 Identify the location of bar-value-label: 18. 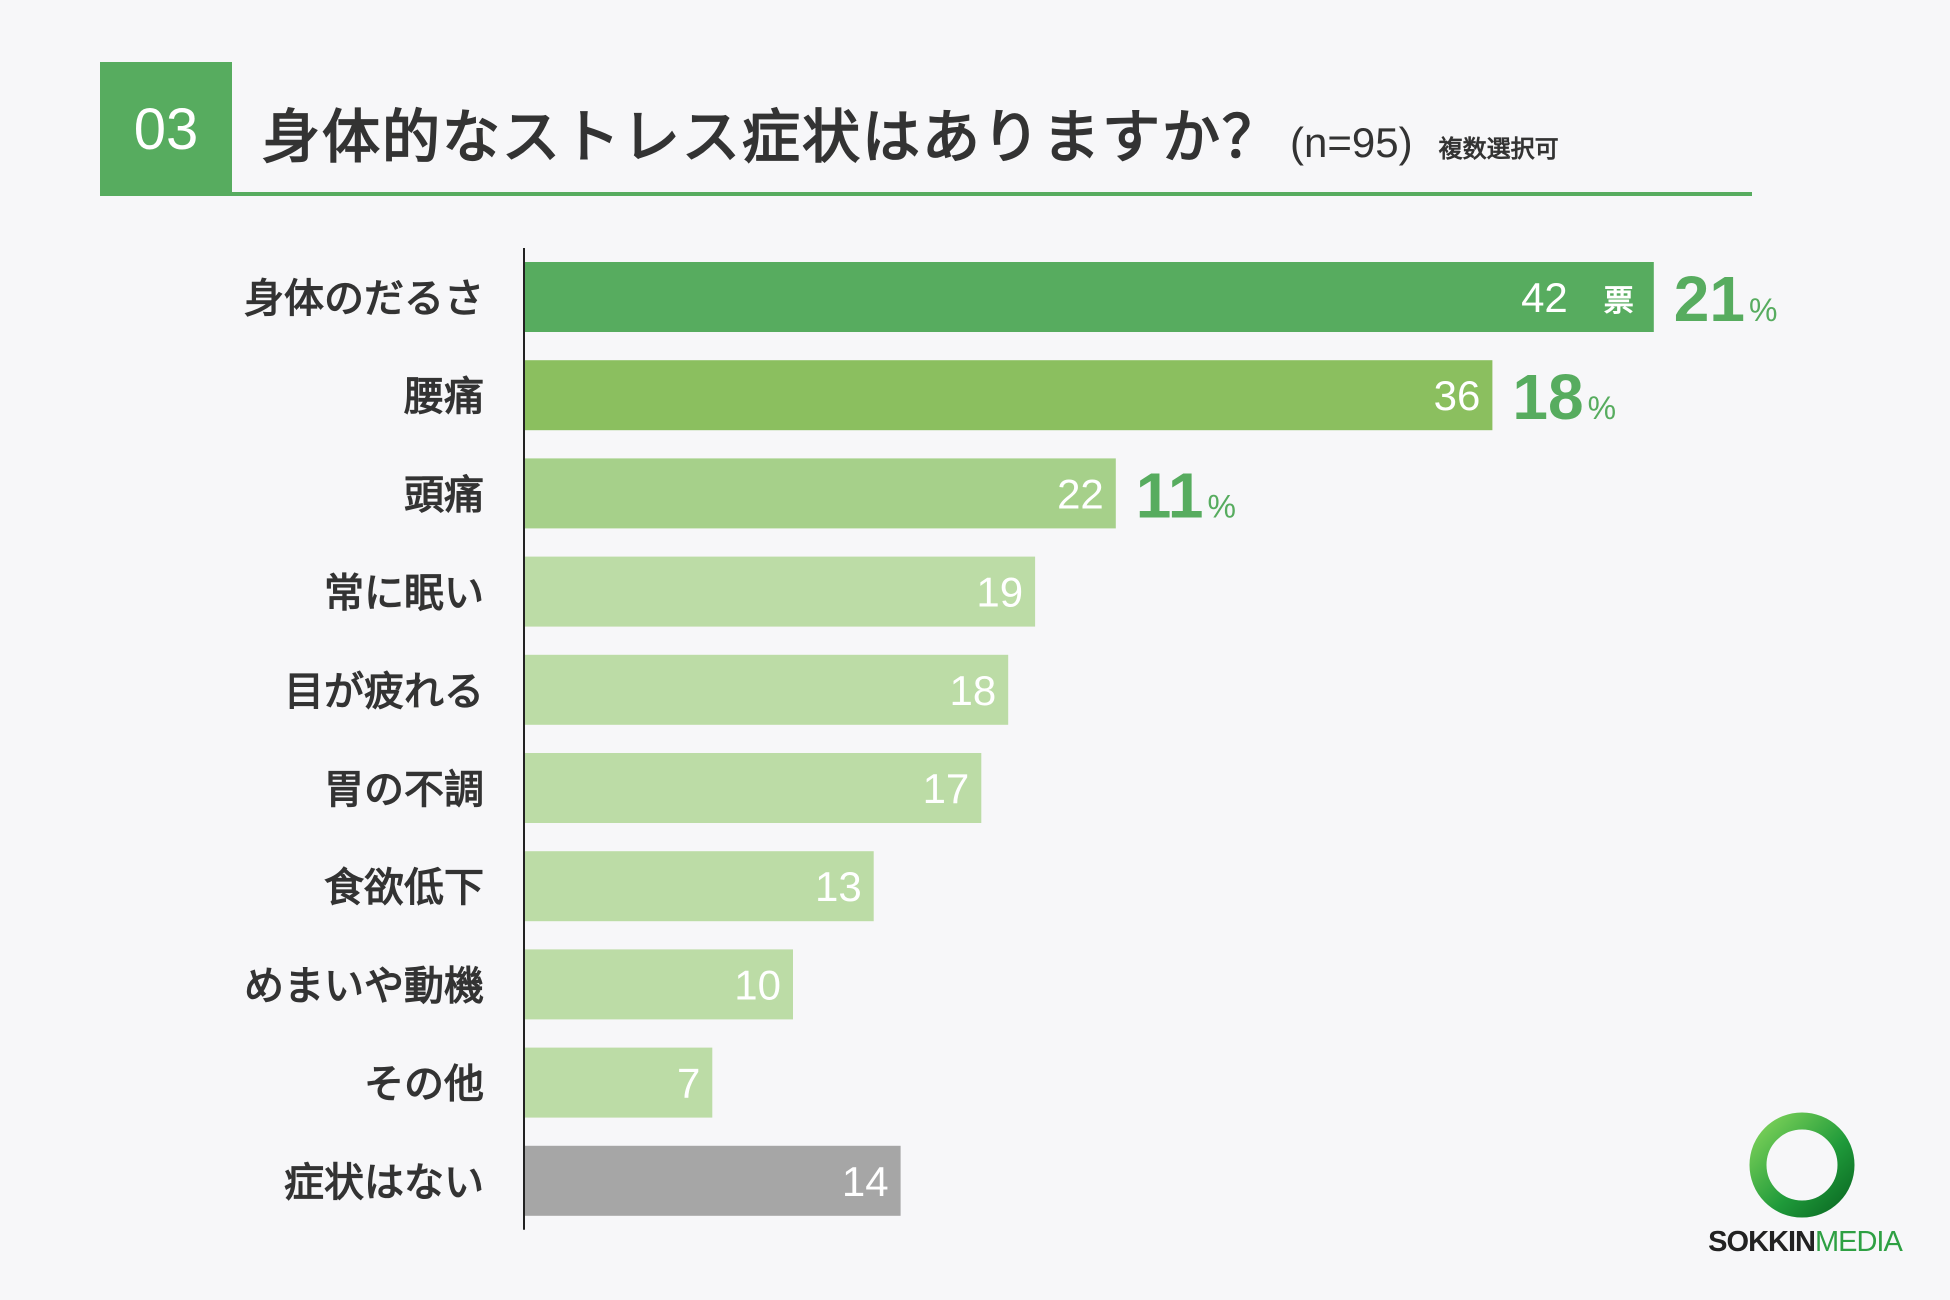
(972, 690).